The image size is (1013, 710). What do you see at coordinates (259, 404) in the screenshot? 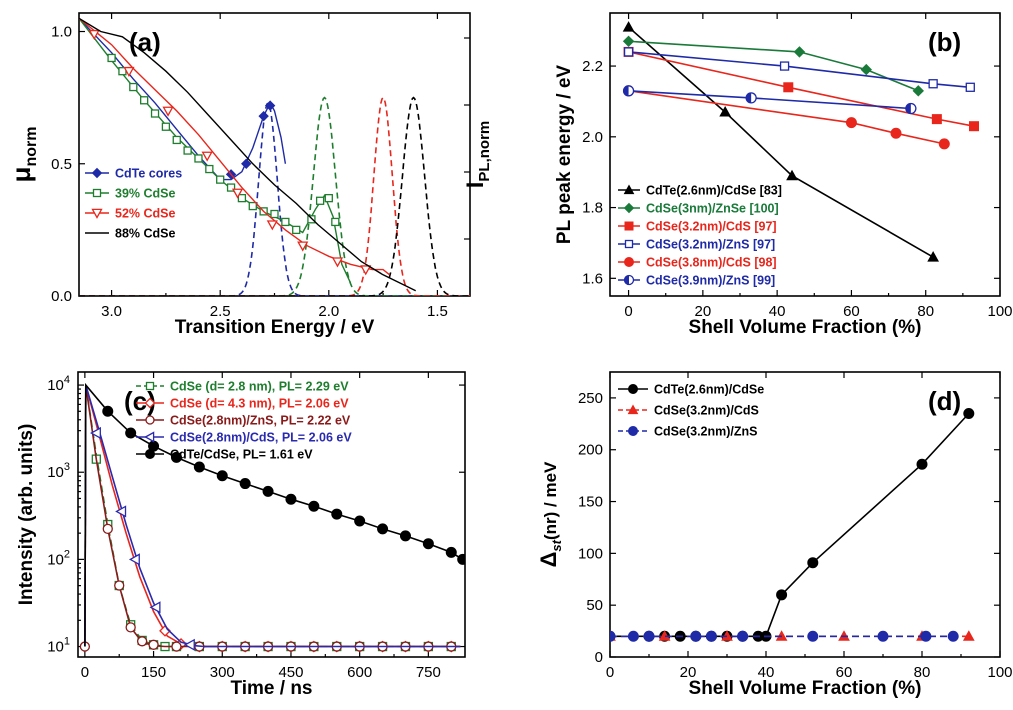
I see `legend-label: CdSe (d= 4.3 nm), PL= 2.06 eV` at bounding box center [259, 404].